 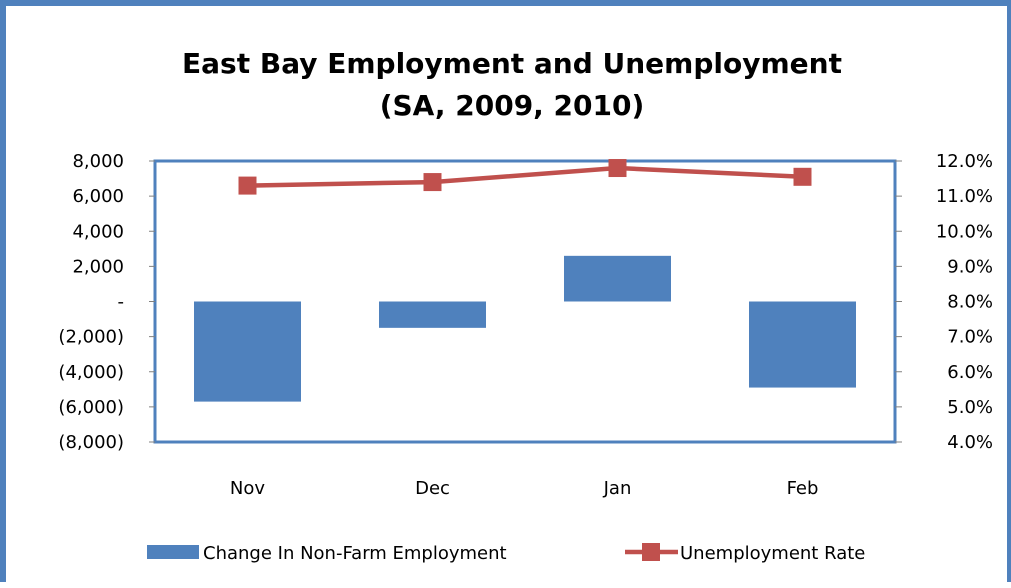 I want to click on left-axis-tick-label: (4,000), so click(x=91, y=372).